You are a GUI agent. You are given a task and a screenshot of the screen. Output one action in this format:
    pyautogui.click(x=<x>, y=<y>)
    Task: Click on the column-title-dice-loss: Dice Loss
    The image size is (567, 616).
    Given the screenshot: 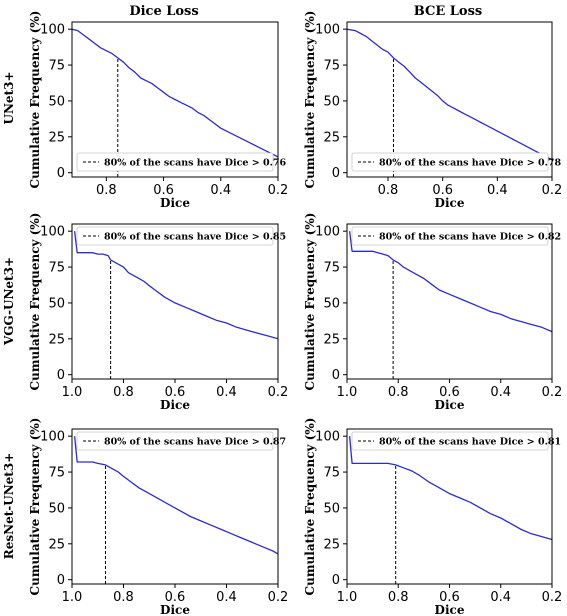 What is the action you would take?
    pyautogui.click(x=163, y=11)
    